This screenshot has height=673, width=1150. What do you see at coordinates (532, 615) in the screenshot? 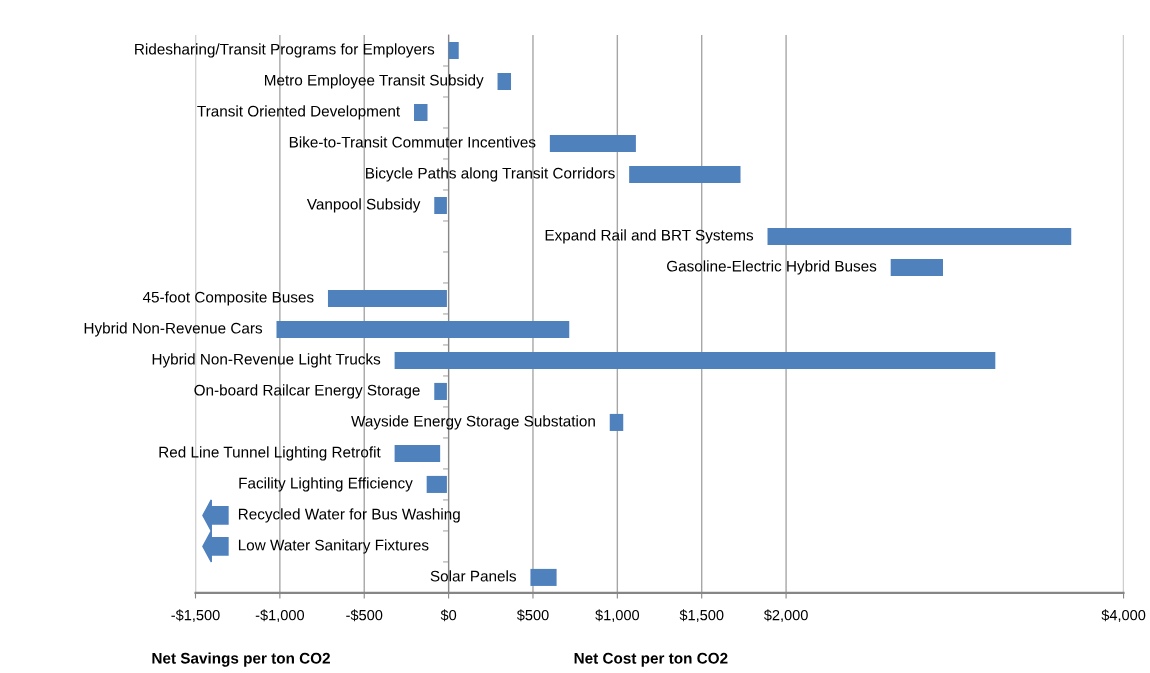
I see `x-tick-label: $500` at bounding box center [532, 615].